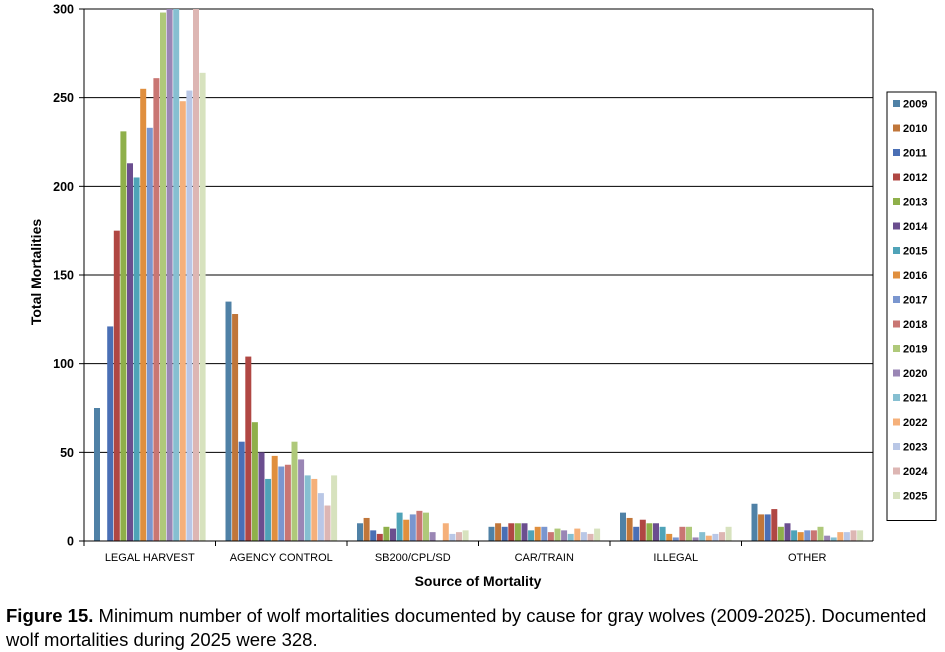  Describe the element at coordinates (915, 423) in the screenshot. I see `legend-label-2022: 2022` at that location.